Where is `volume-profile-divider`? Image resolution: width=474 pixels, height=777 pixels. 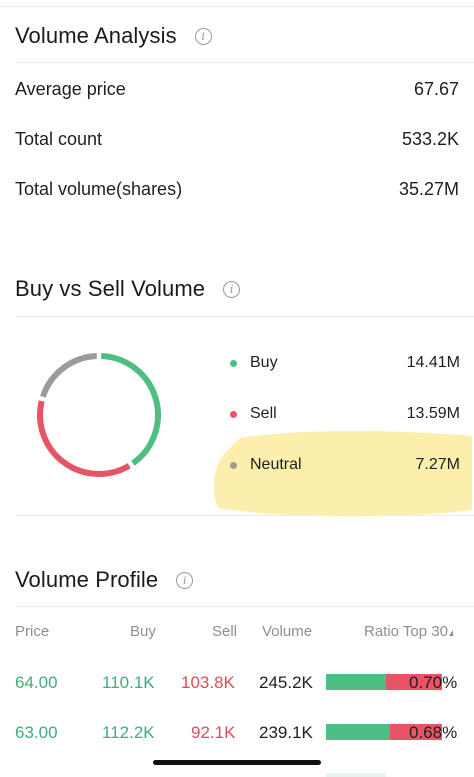
volume-profile-divider is located at coordinates (244, 606).